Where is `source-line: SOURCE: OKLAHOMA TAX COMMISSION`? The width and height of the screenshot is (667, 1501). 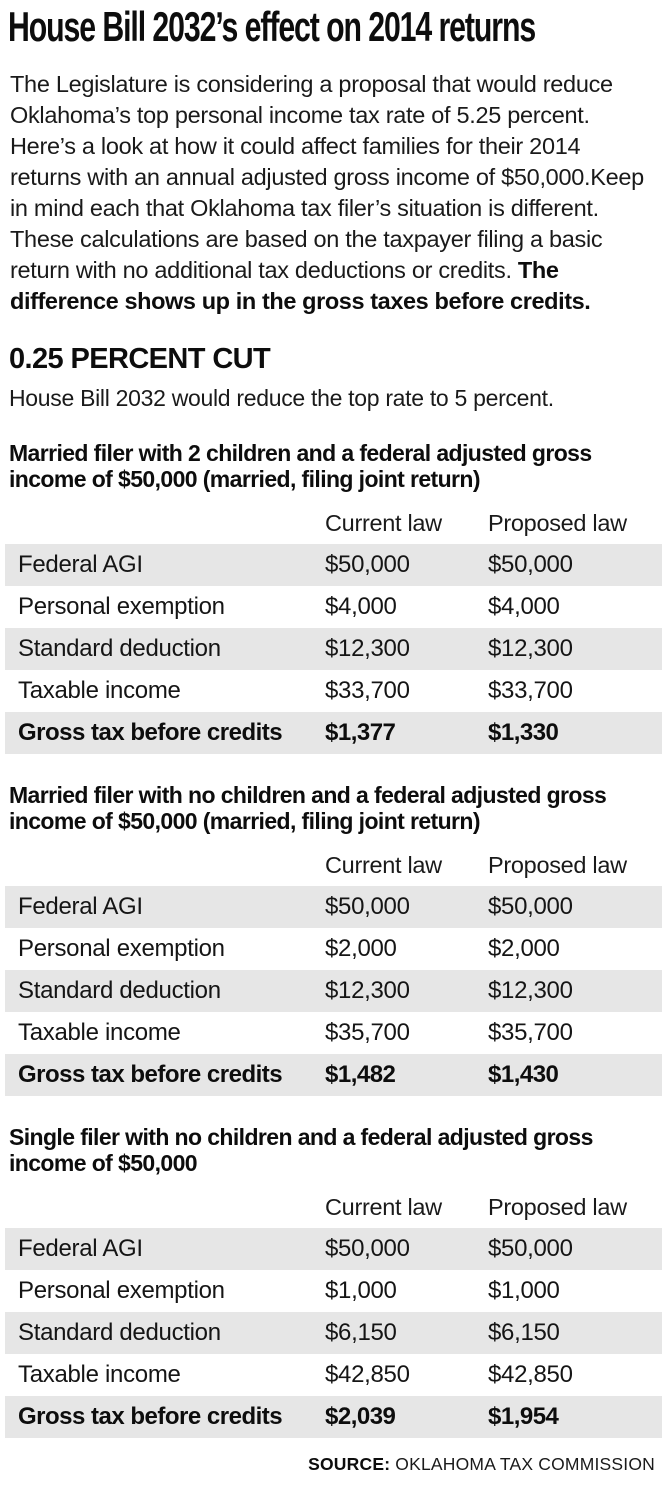
source-line: SOURCE: OKLAHOMA TAX COMMISSION is located at coordinates (327, 1464).